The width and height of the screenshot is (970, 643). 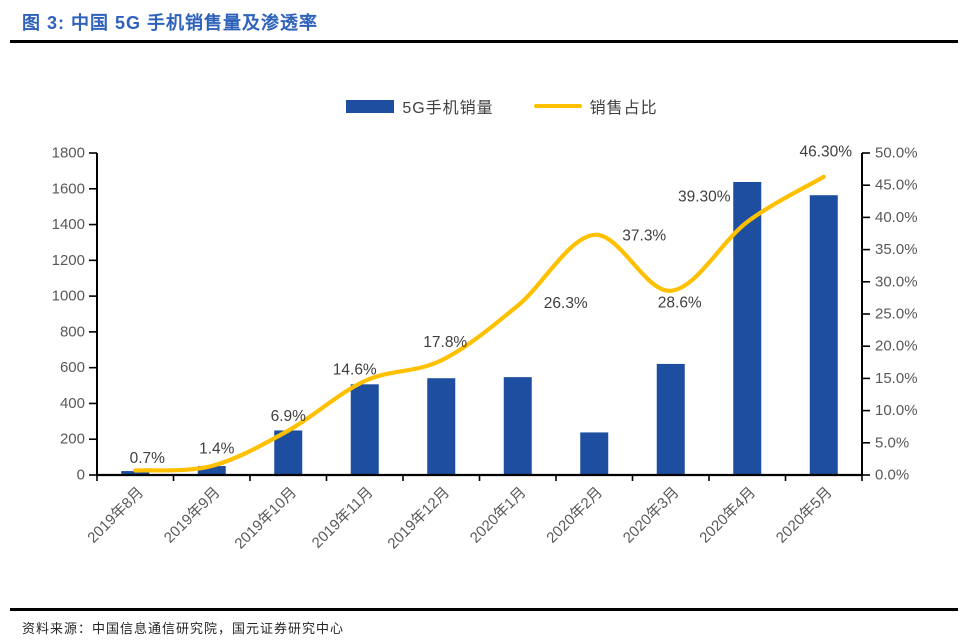 What do you see at coordinates (623, 108) in the screenshot?
I see `legend-line-label: 销售占比` at bounding box center [623, 108].